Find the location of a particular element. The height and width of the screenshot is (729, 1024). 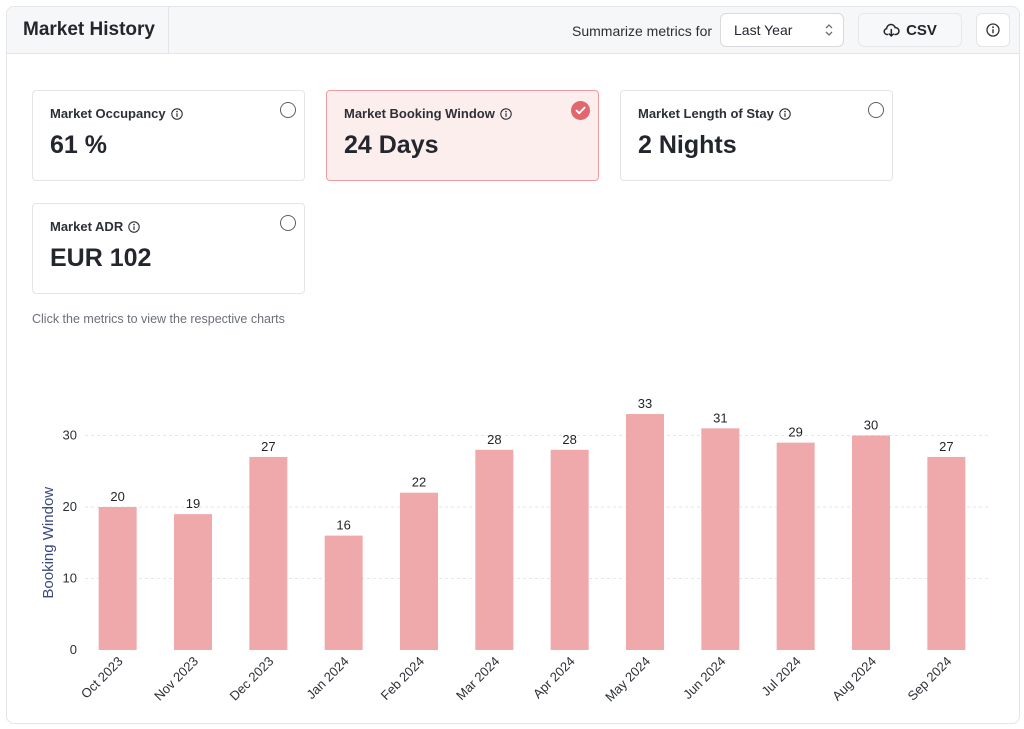

metric-label: Market Occupancy is located at coordinates (108, 113).